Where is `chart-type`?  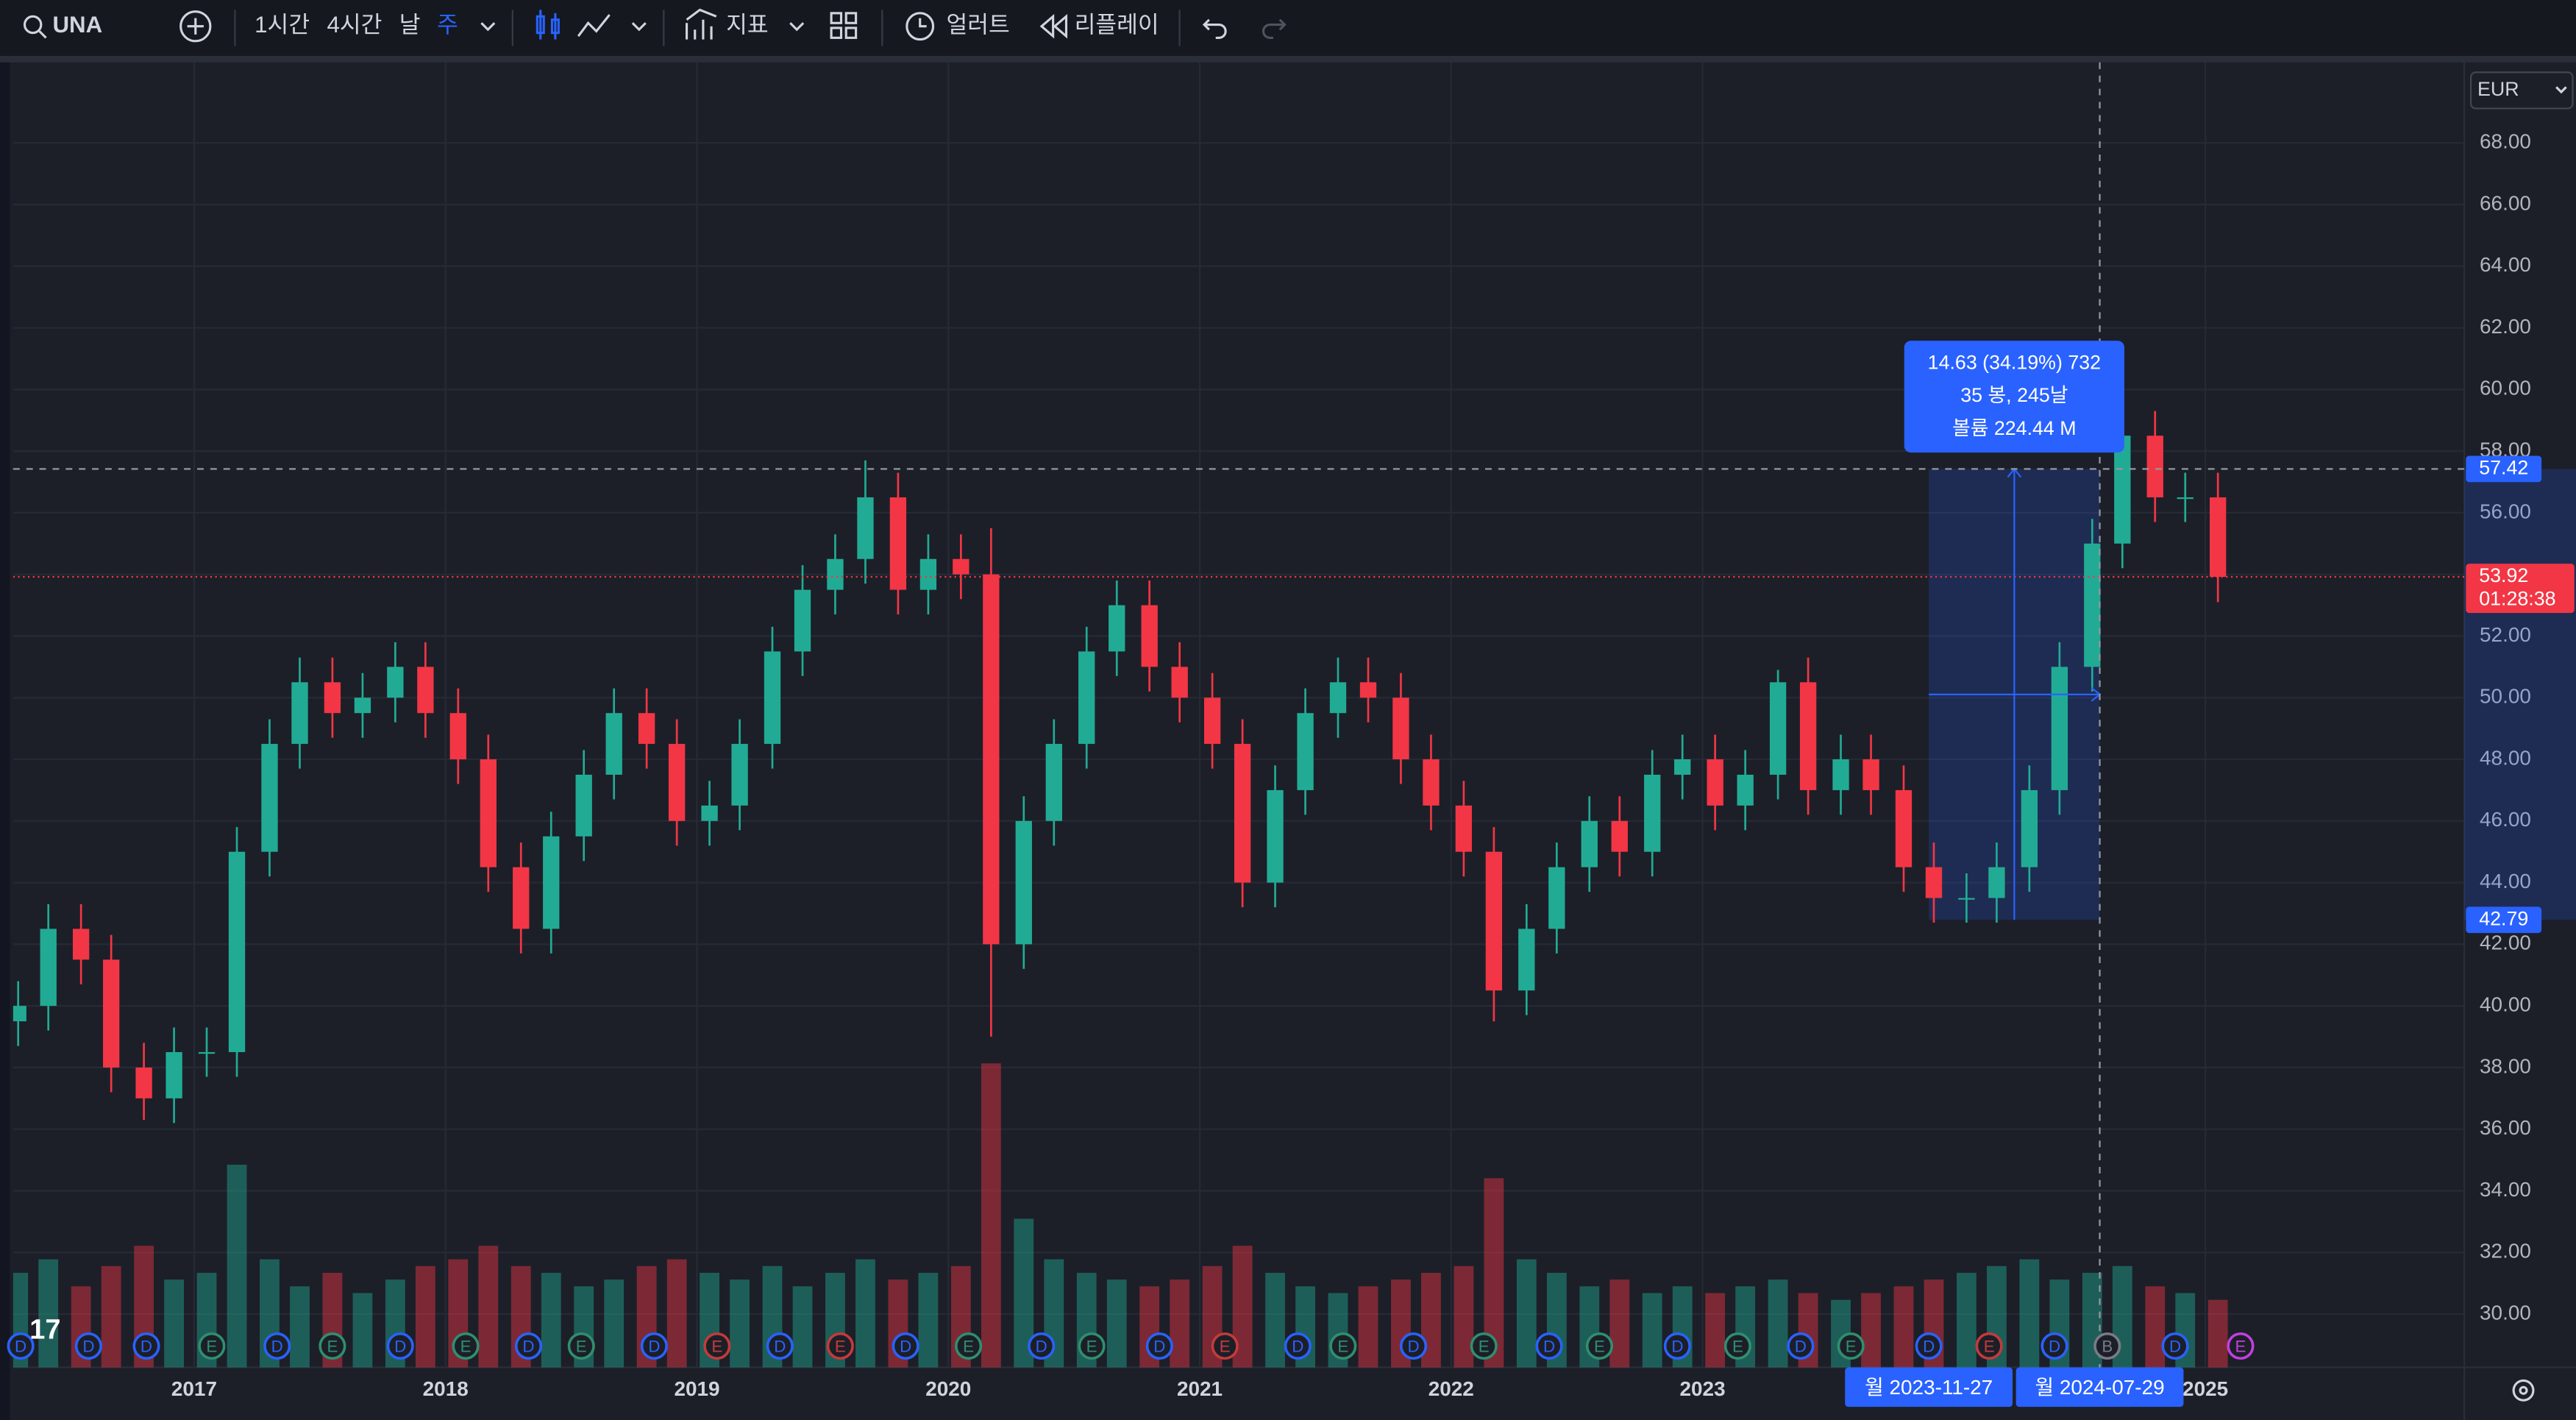
chart-type is located at coordinates (548, 25).